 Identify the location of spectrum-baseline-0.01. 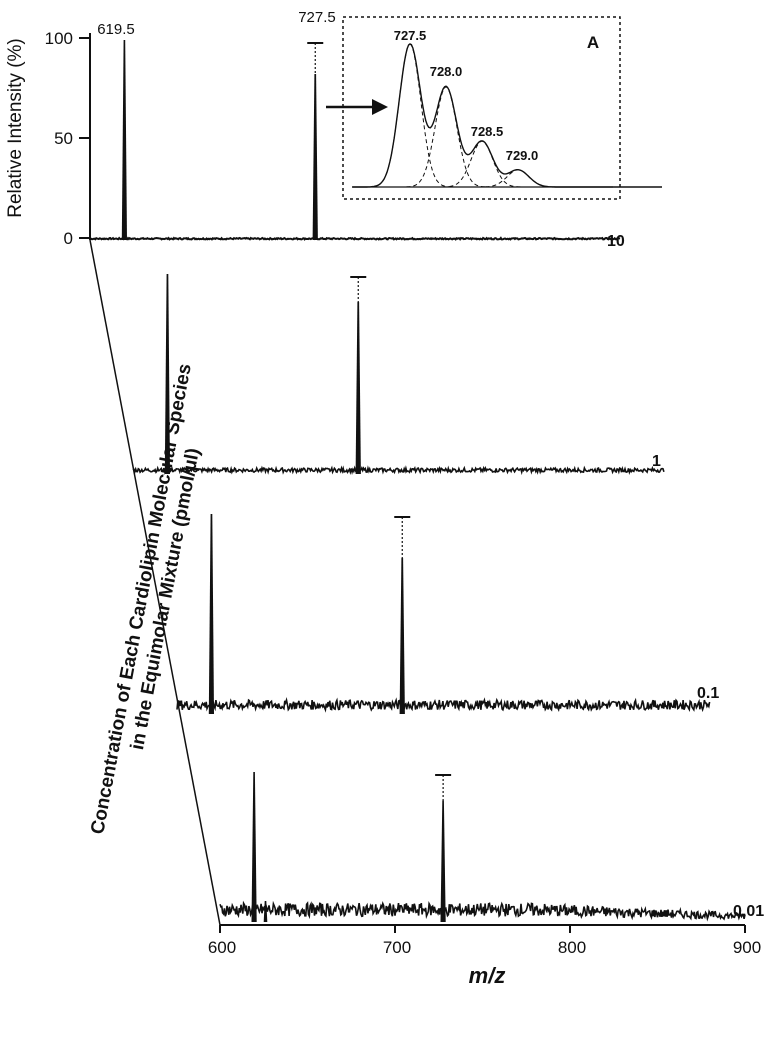
(482, 911).